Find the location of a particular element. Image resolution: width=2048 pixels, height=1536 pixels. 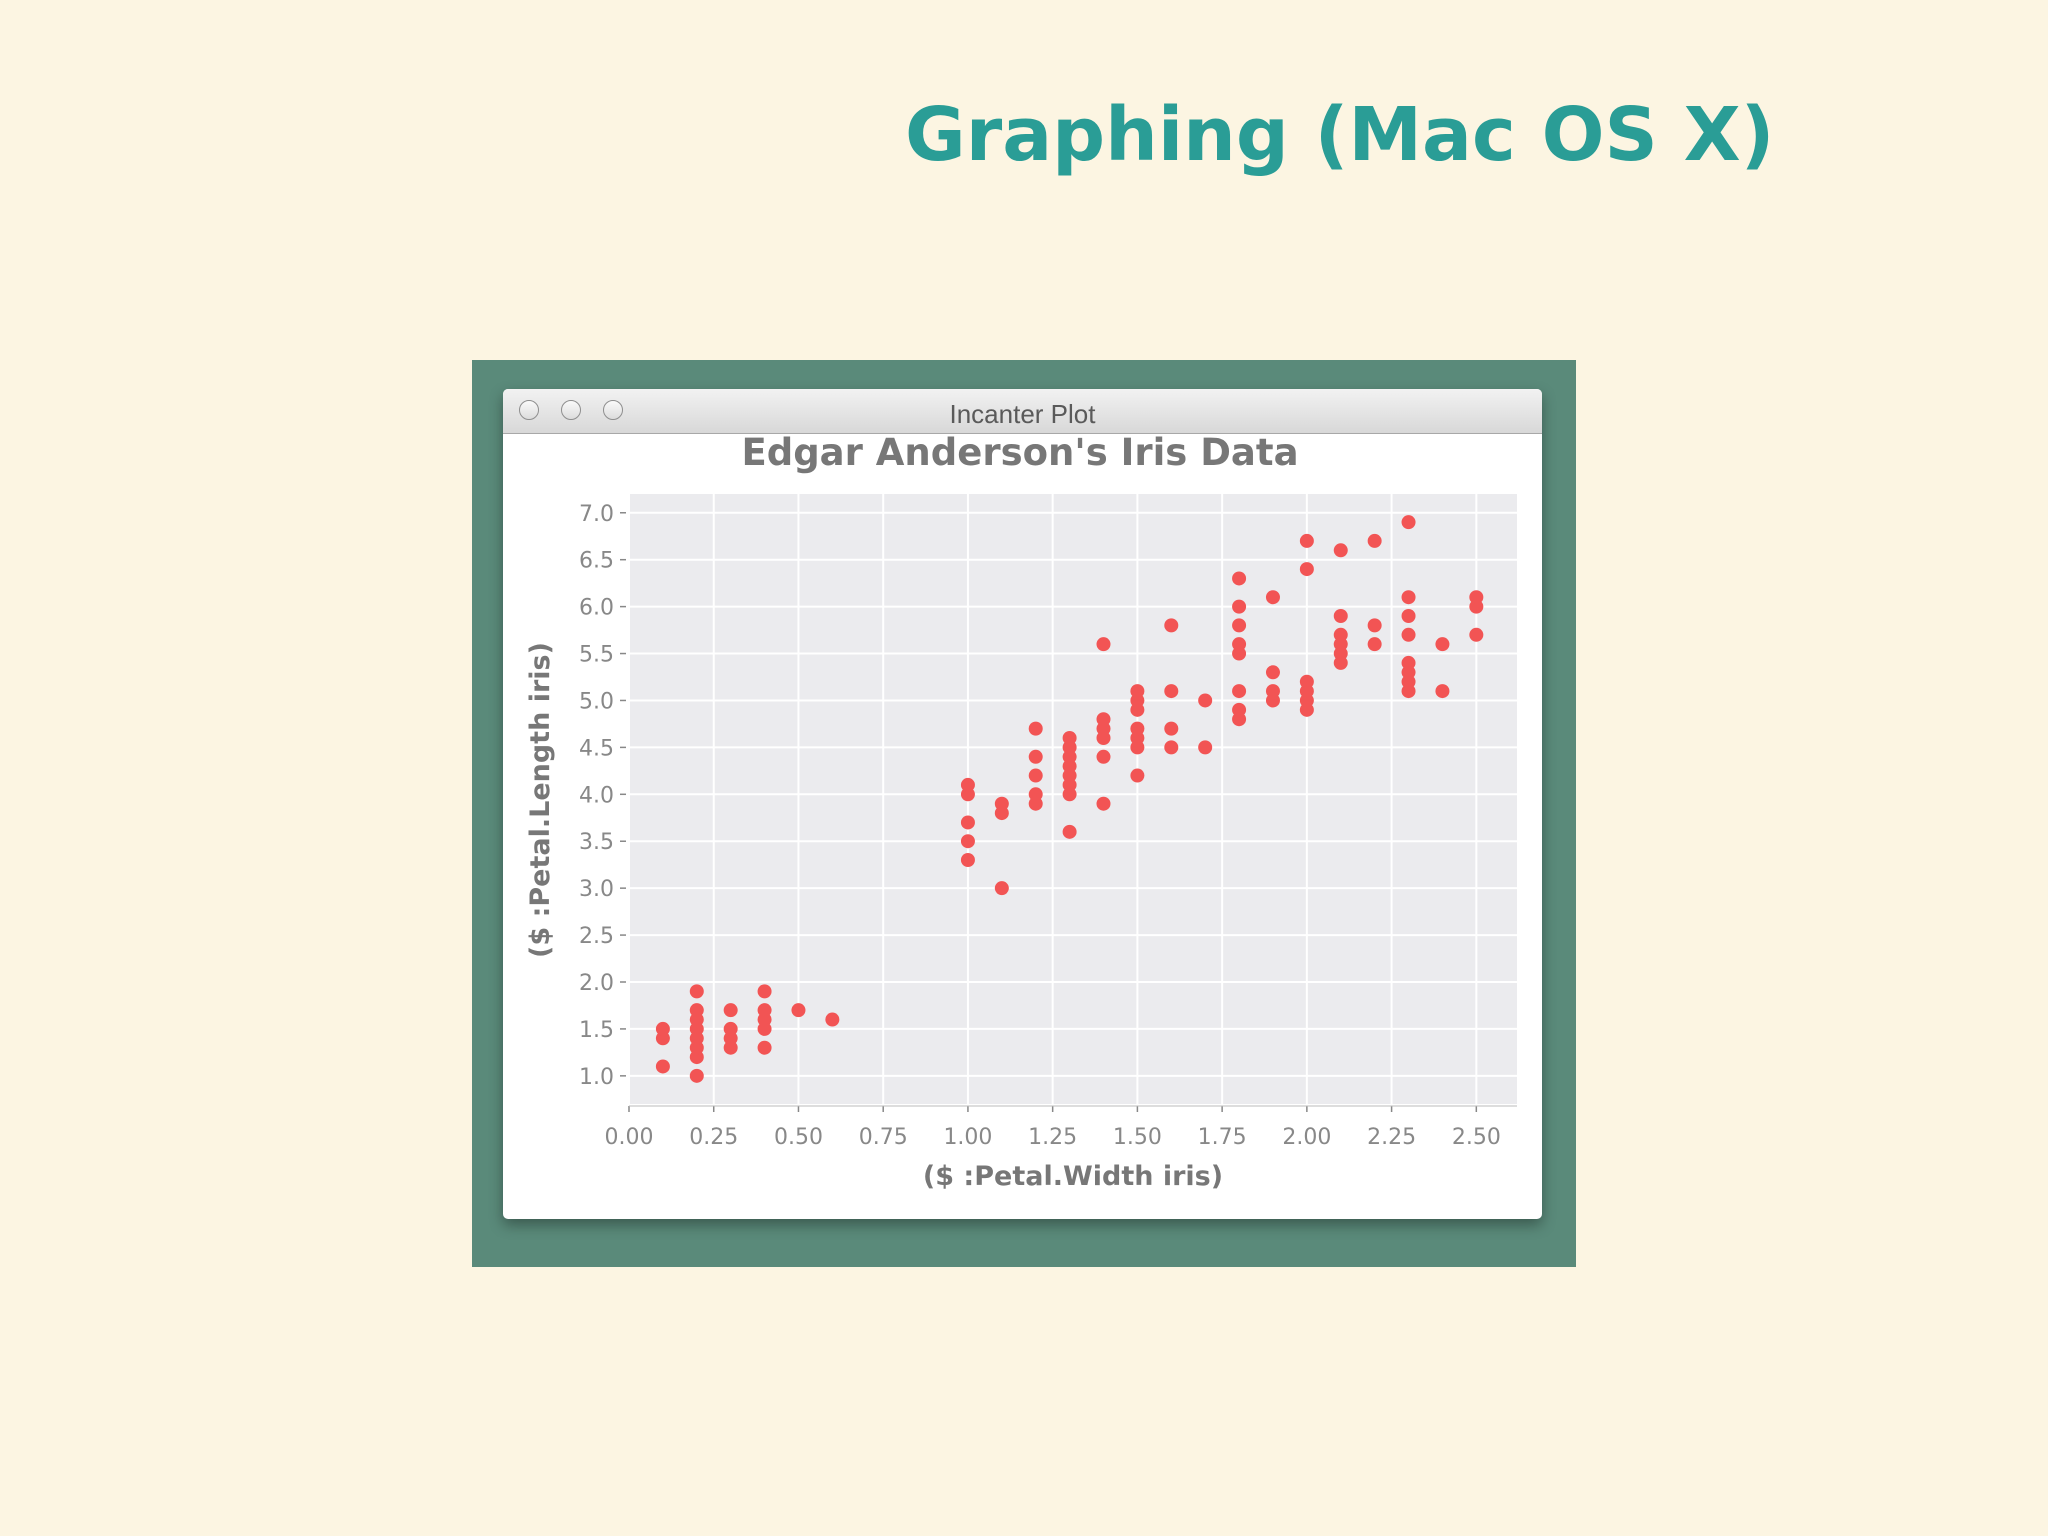

close-window-button is located at coordinates (529, 410).